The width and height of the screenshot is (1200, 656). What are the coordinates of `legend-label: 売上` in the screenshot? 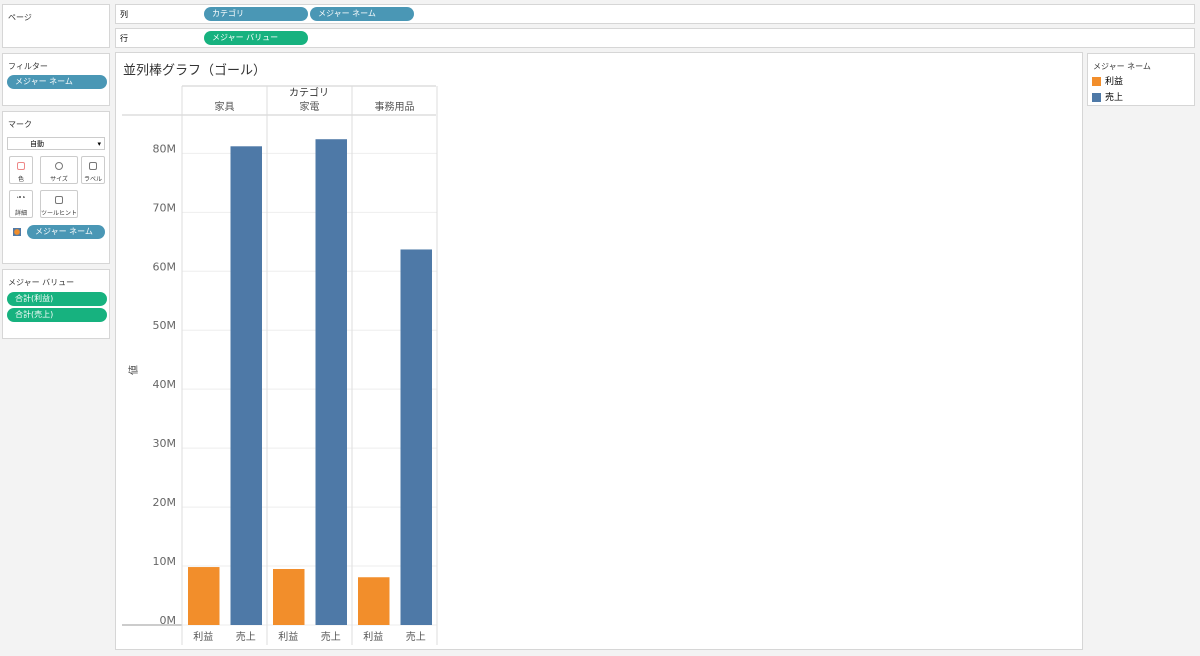 It's located at (1114, 98).